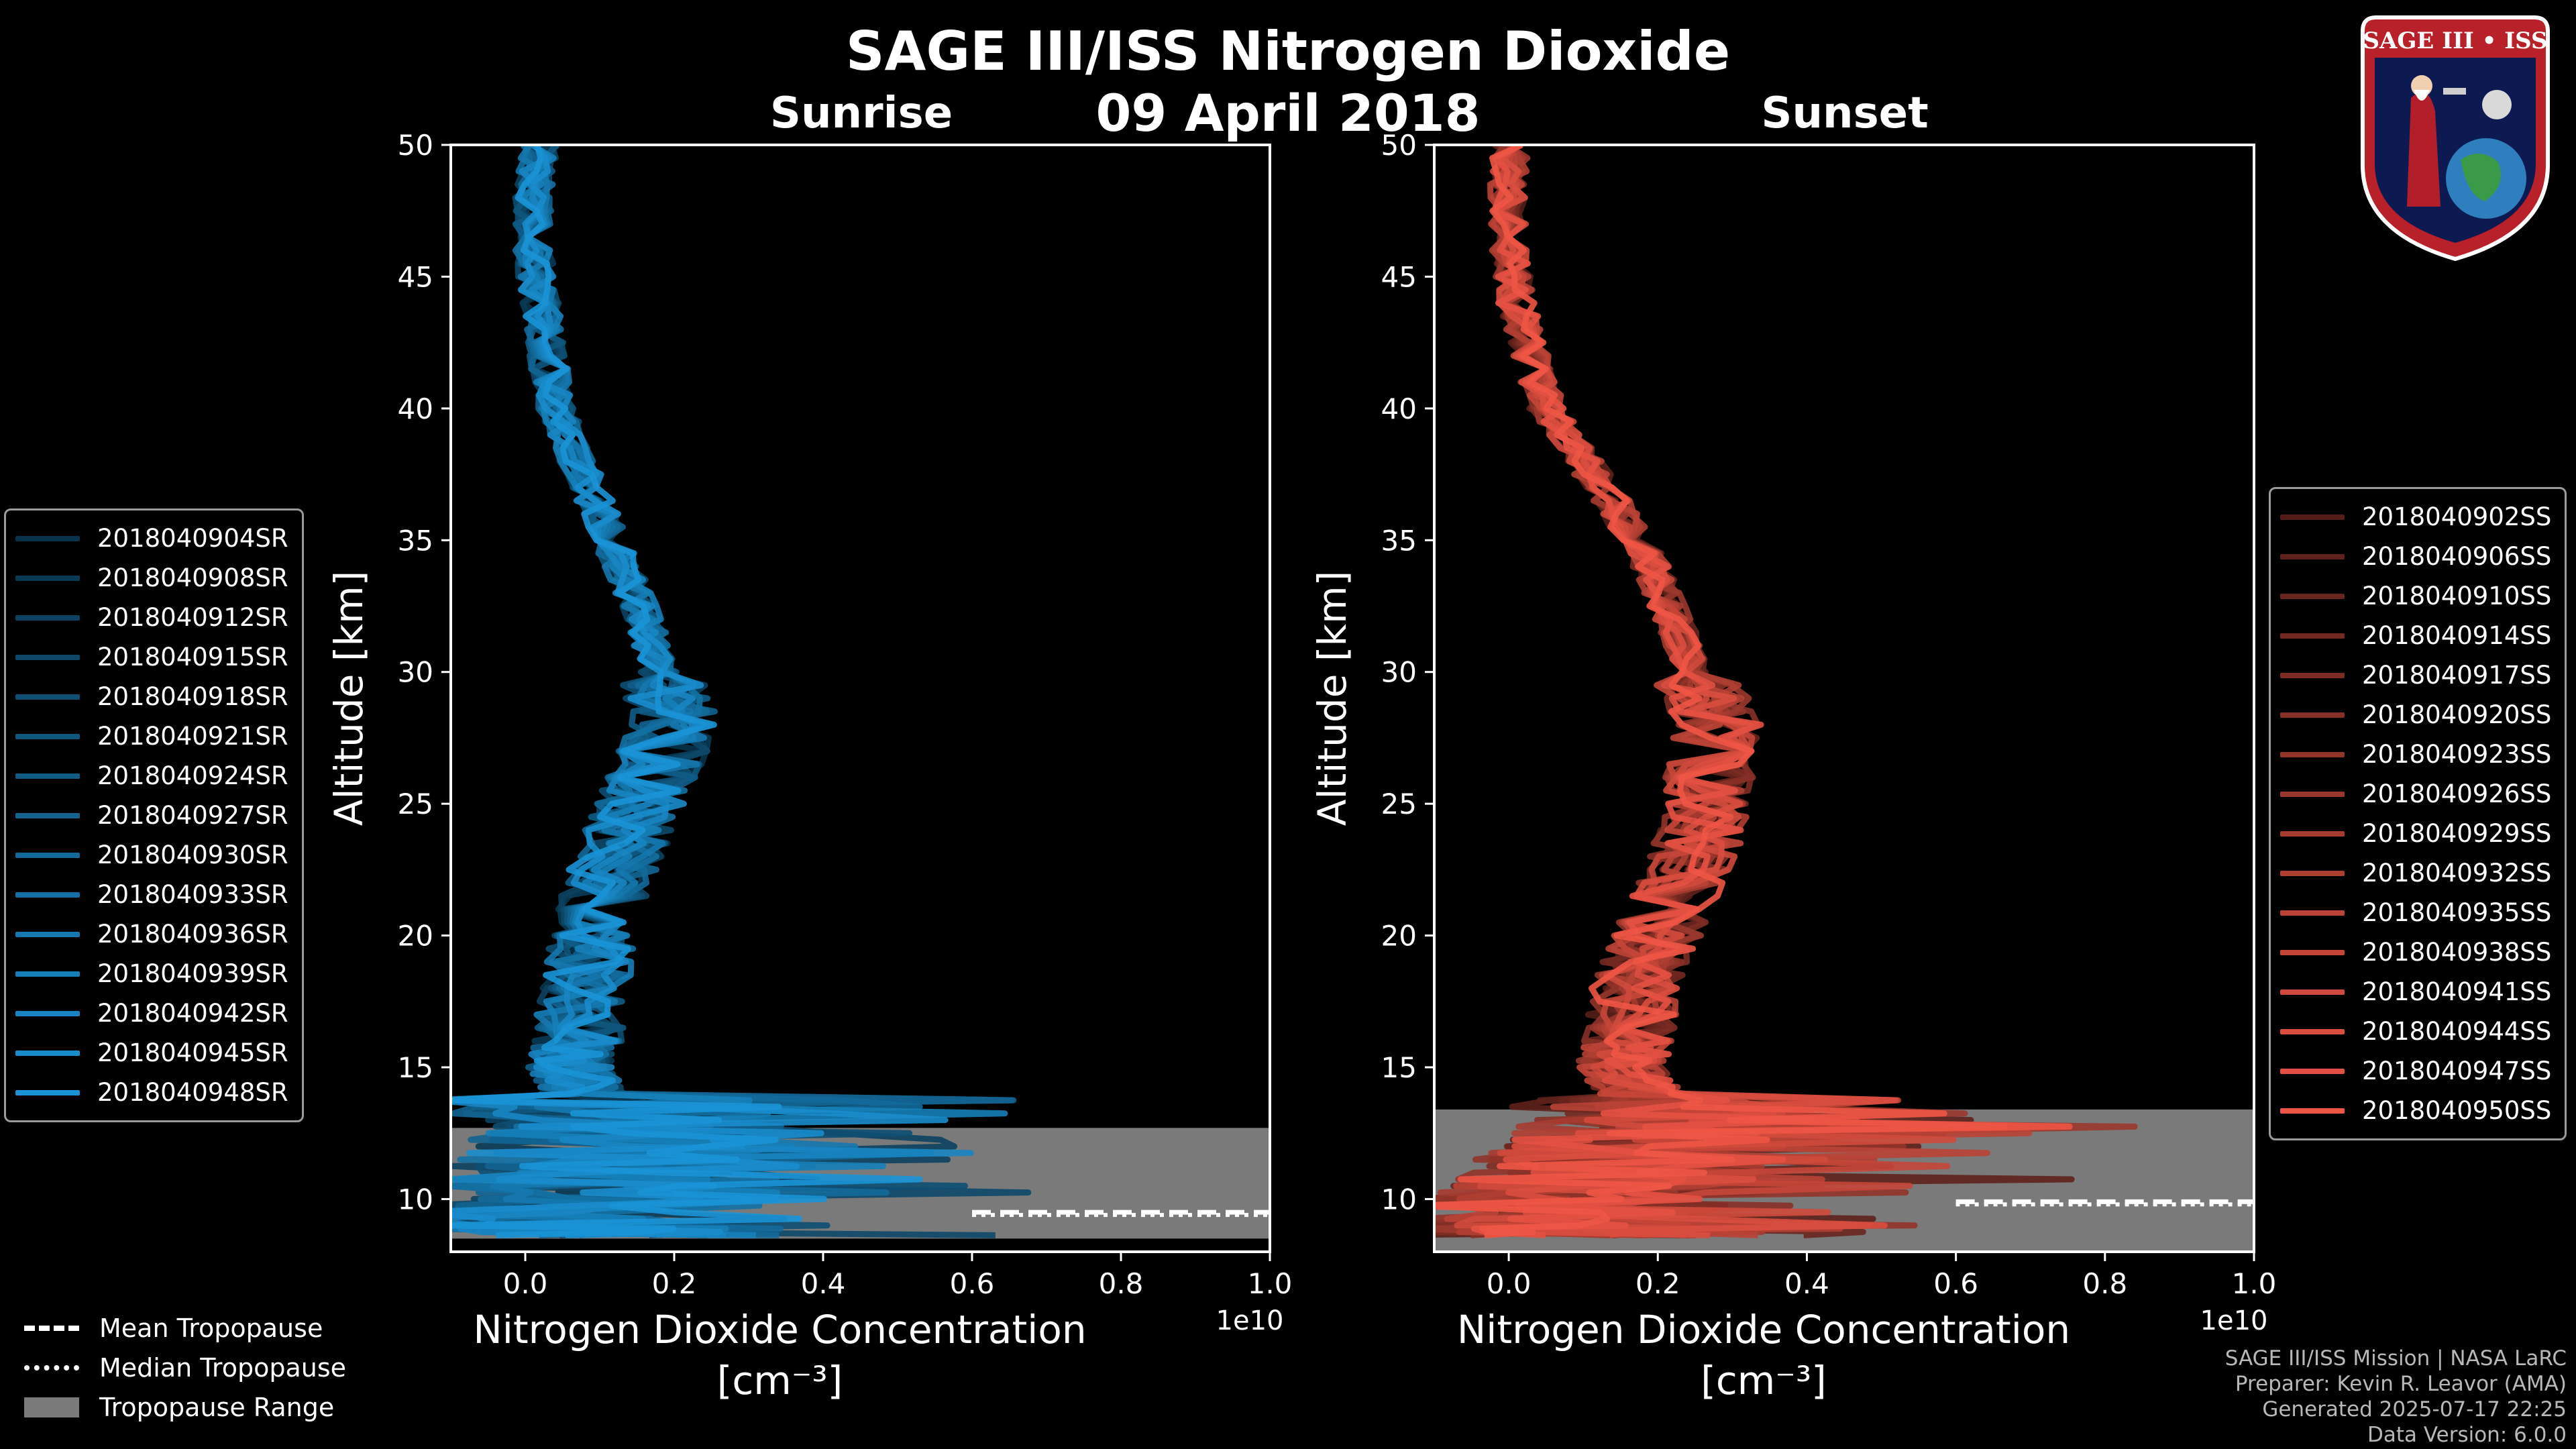  What do you see at coordinates (2401, 1384) in the screenshot?
I see `credit-line: Preparer: Kevin R. Leavor (AMA)` at bounding box center [2401, 1384].